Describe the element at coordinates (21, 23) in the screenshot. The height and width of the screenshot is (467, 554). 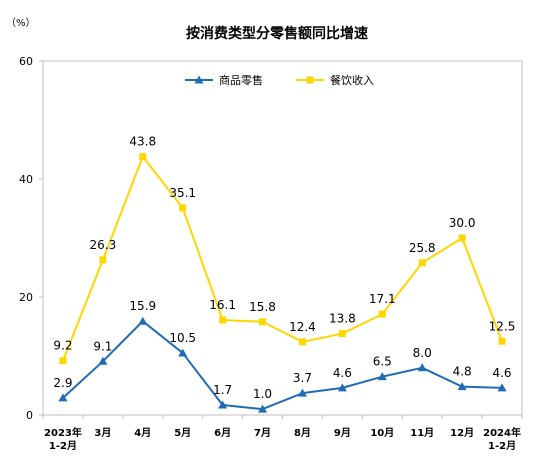
I see `y-axis-unit: （%）` at that location.